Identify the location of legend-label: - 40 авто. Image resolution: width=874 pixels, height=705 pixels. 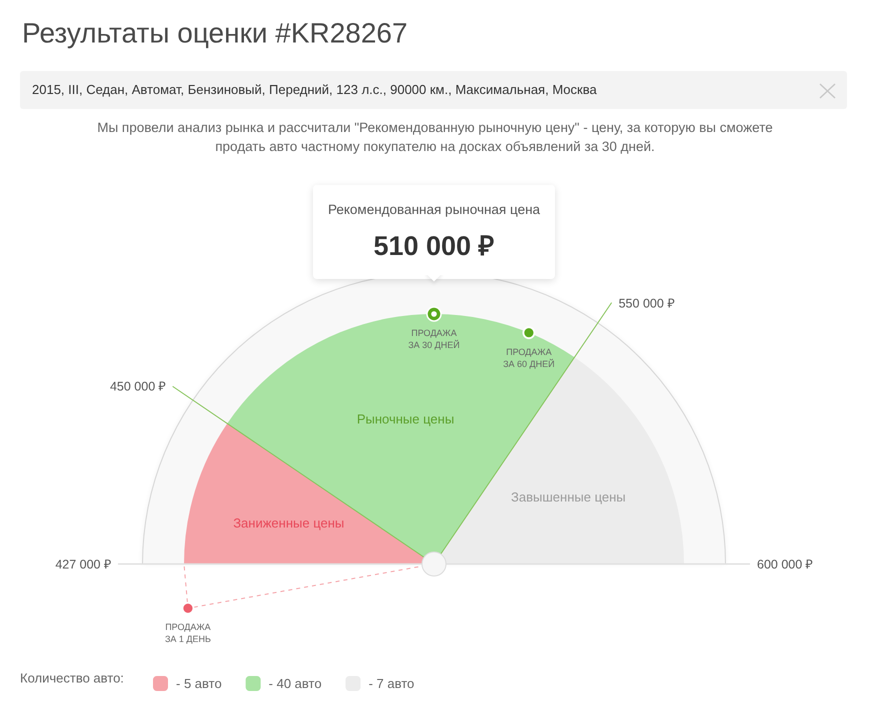
(295, 683).